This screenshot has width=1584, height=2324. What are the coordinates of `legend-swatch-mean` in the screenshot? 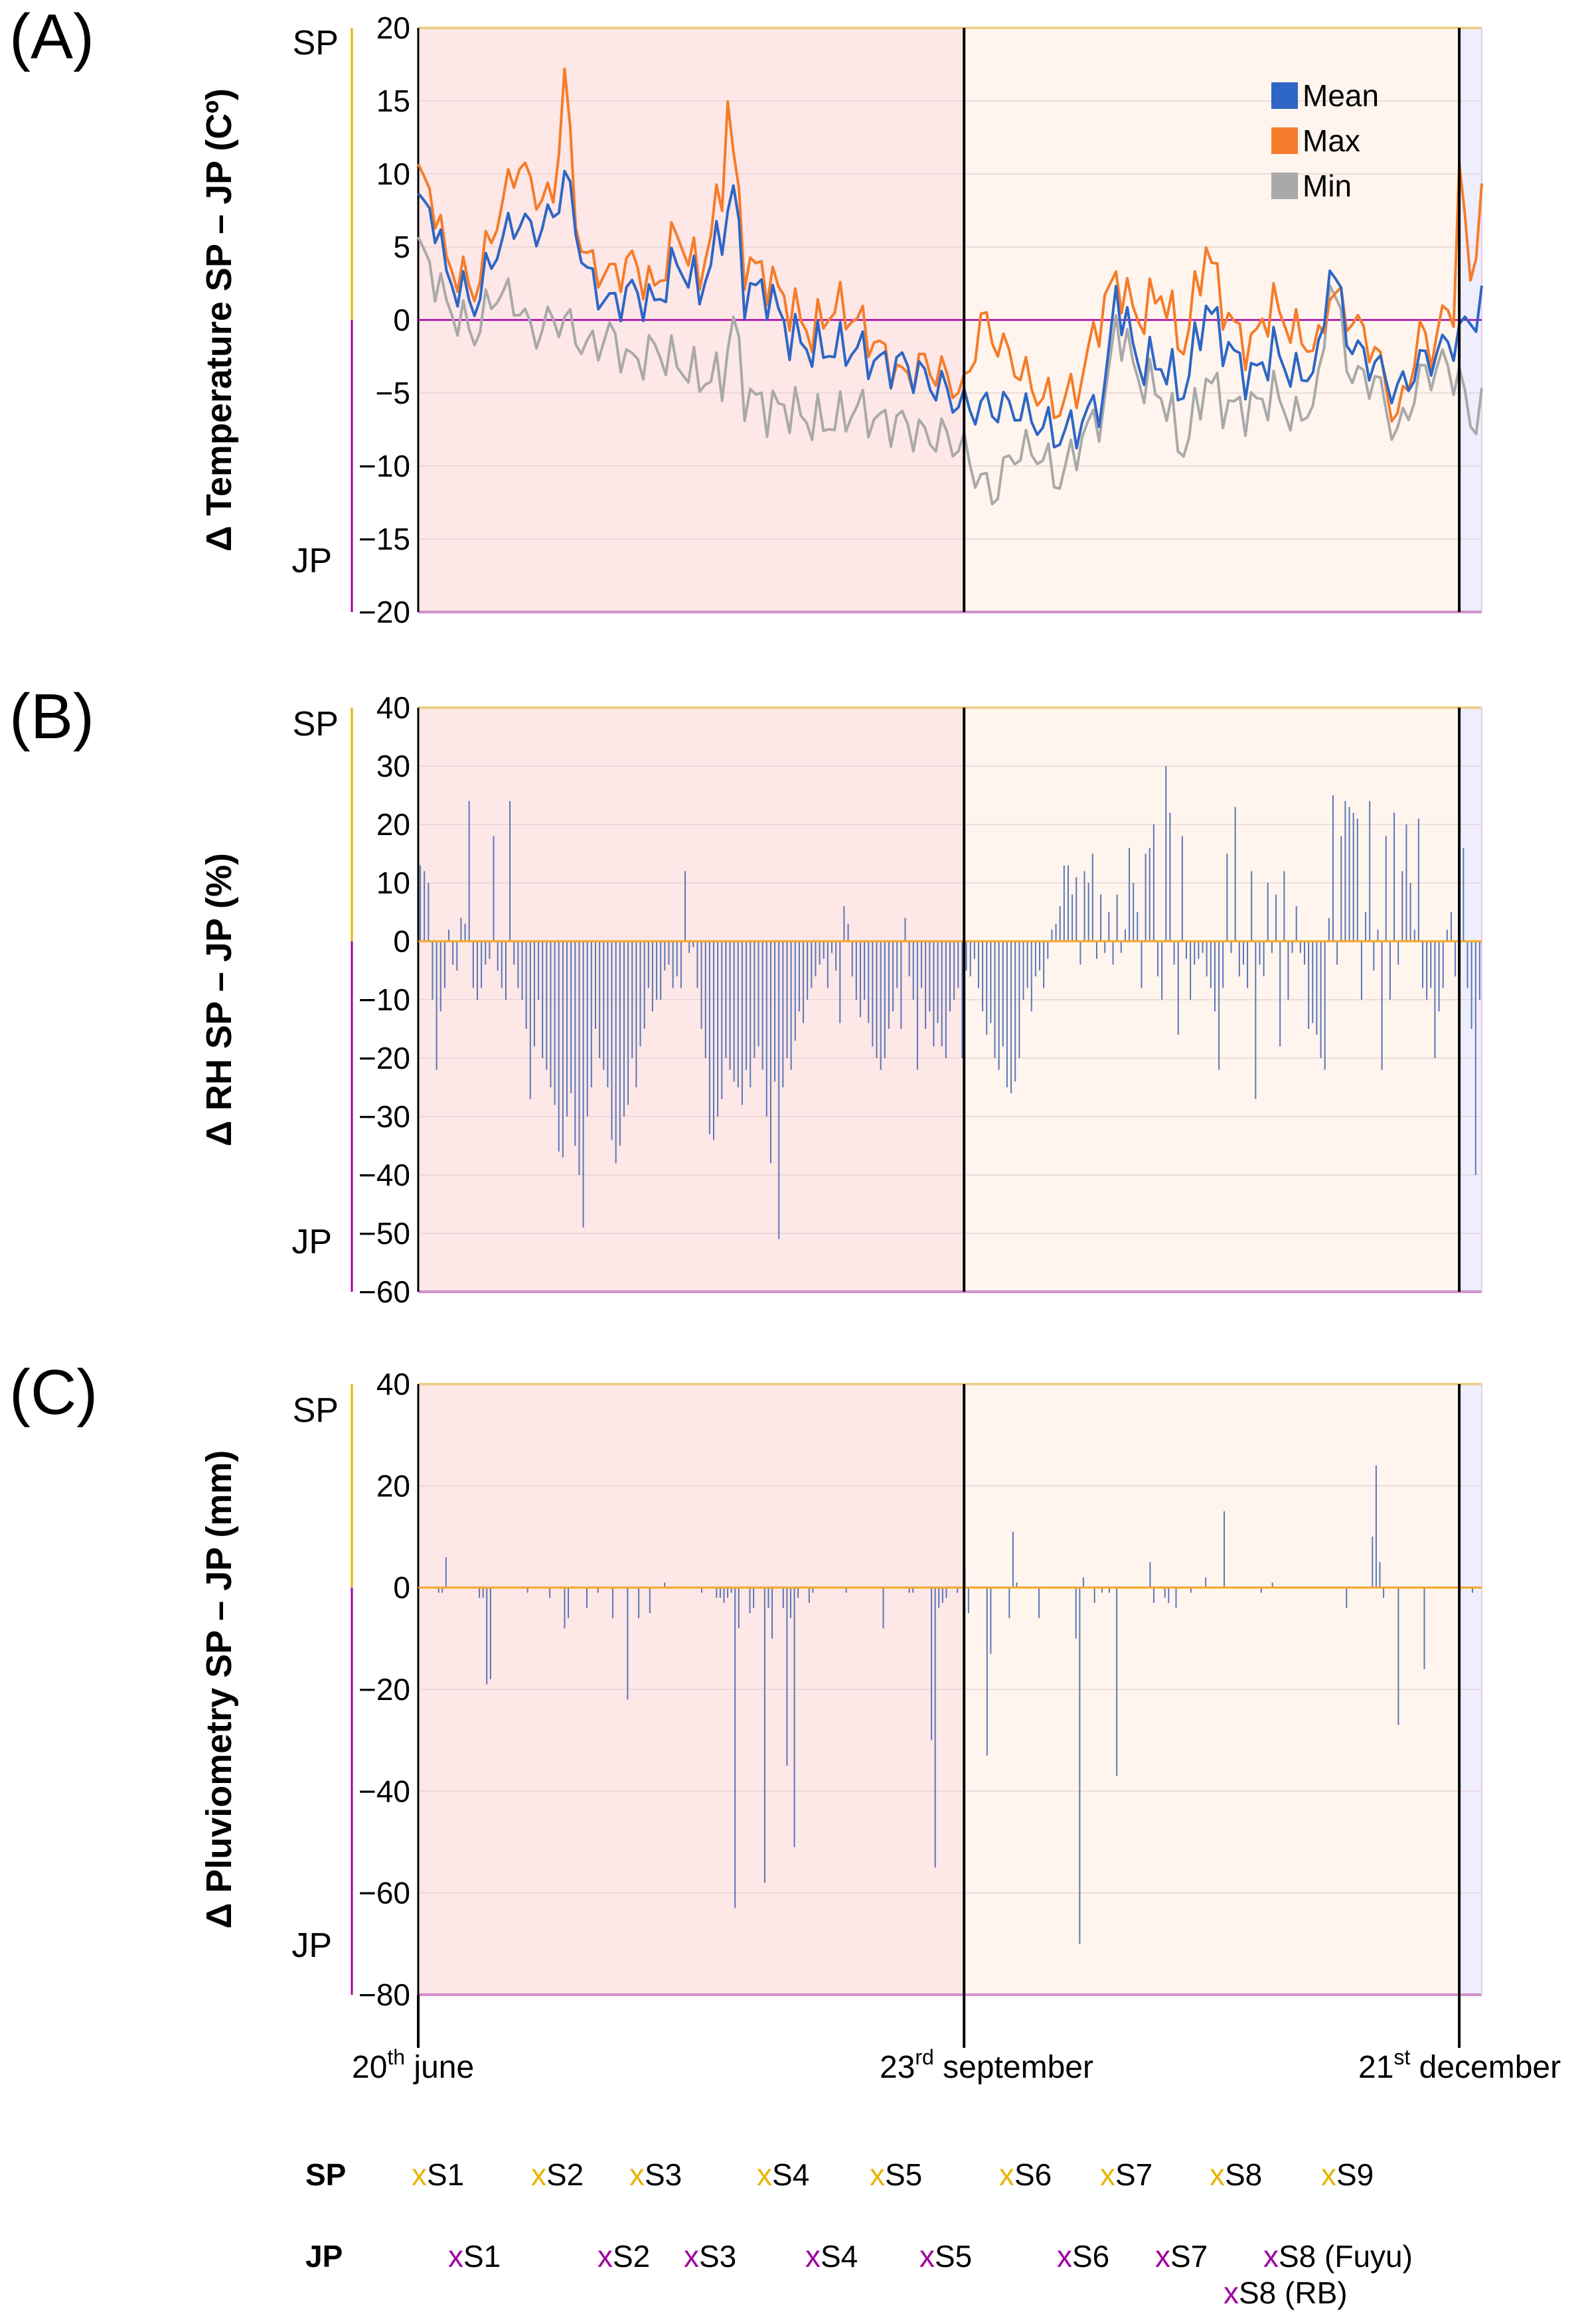 It's located at (1284, 95).